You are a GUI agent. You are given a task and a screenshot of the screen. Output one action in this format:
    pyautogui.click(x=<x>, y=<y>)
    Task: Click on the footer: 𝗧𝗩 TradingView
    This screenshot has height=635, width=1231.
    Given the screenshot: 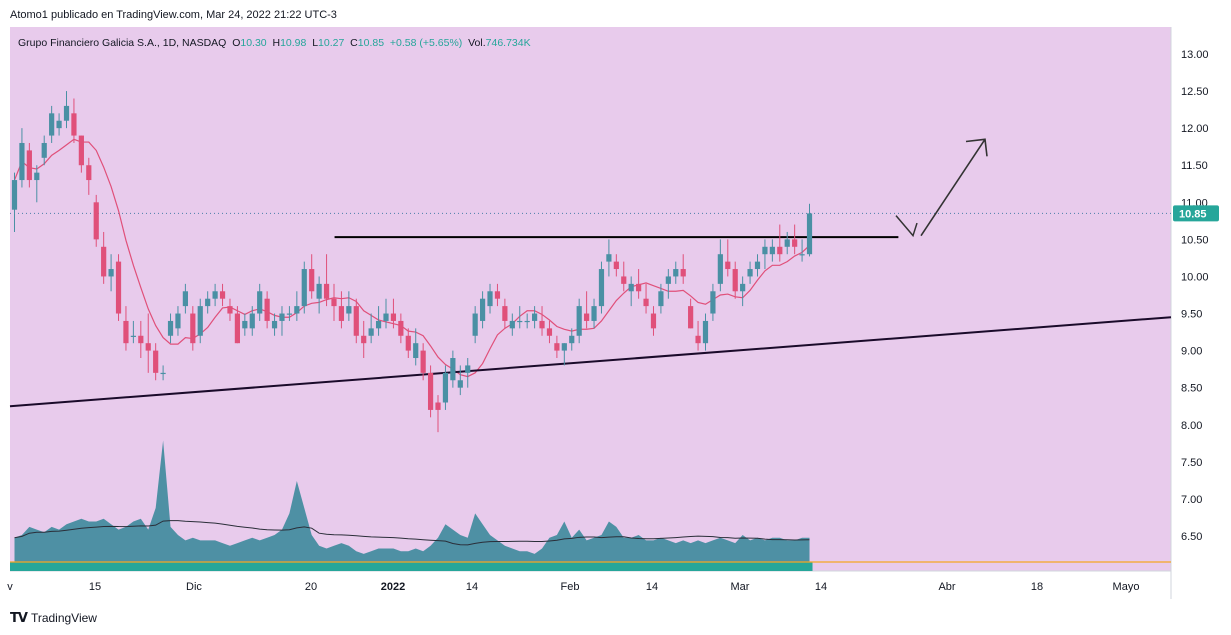 What is the action you would take?
    pyautogui.click(x=53, y=618)
    